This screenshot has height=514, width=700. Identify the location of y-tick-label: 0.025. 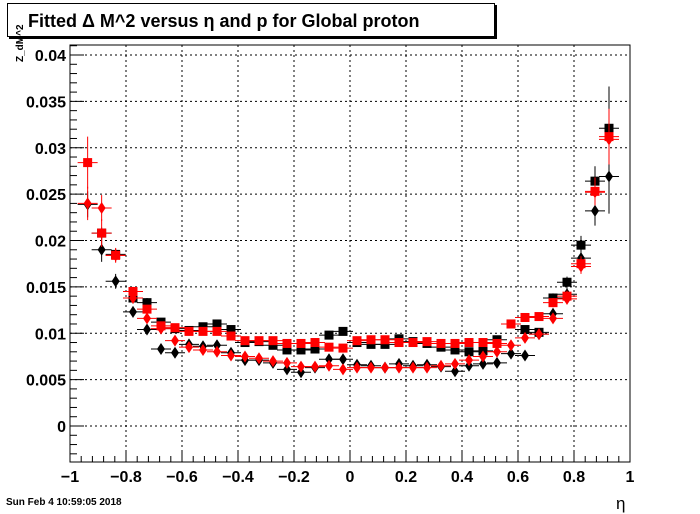
(46, 195).